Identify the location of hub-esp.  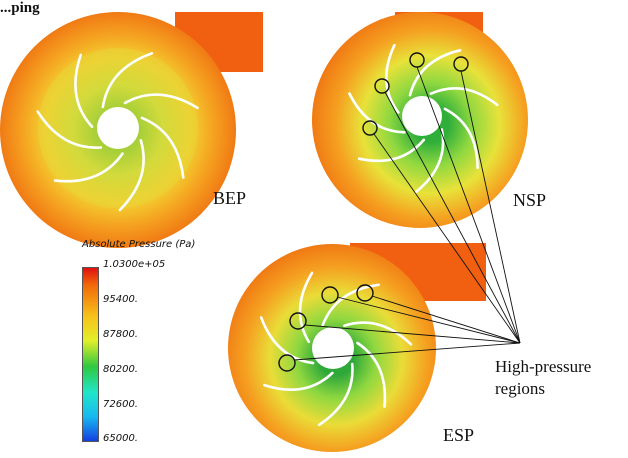
(333, 348).